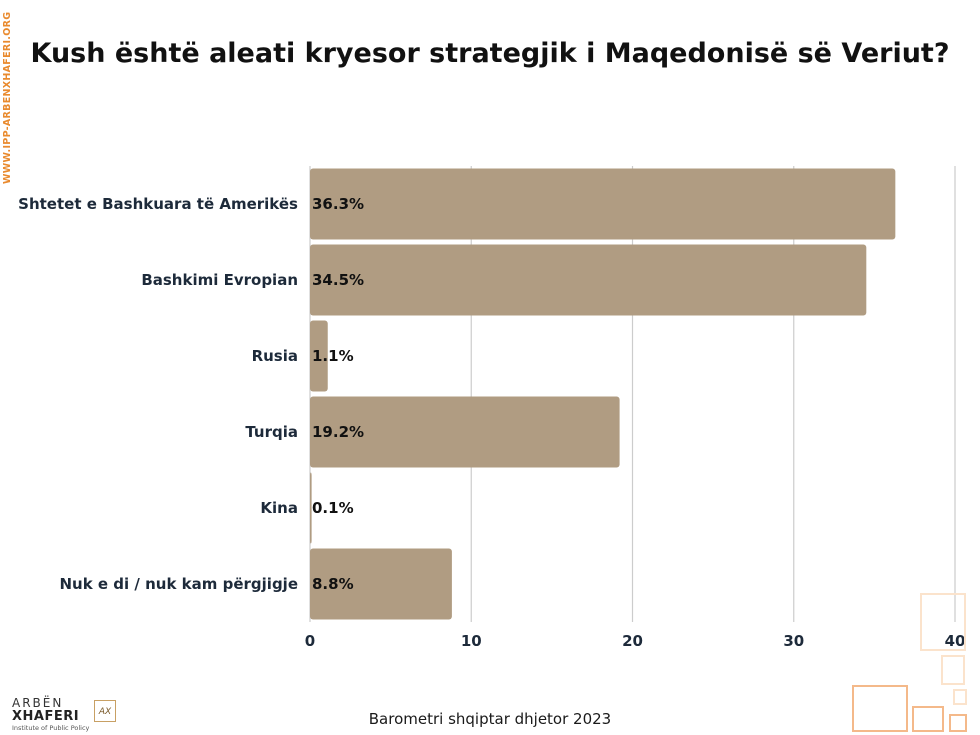  Describe the element at coordinates (333, 508) in the screenshot. I see `data-label: 0.1%` at that location.